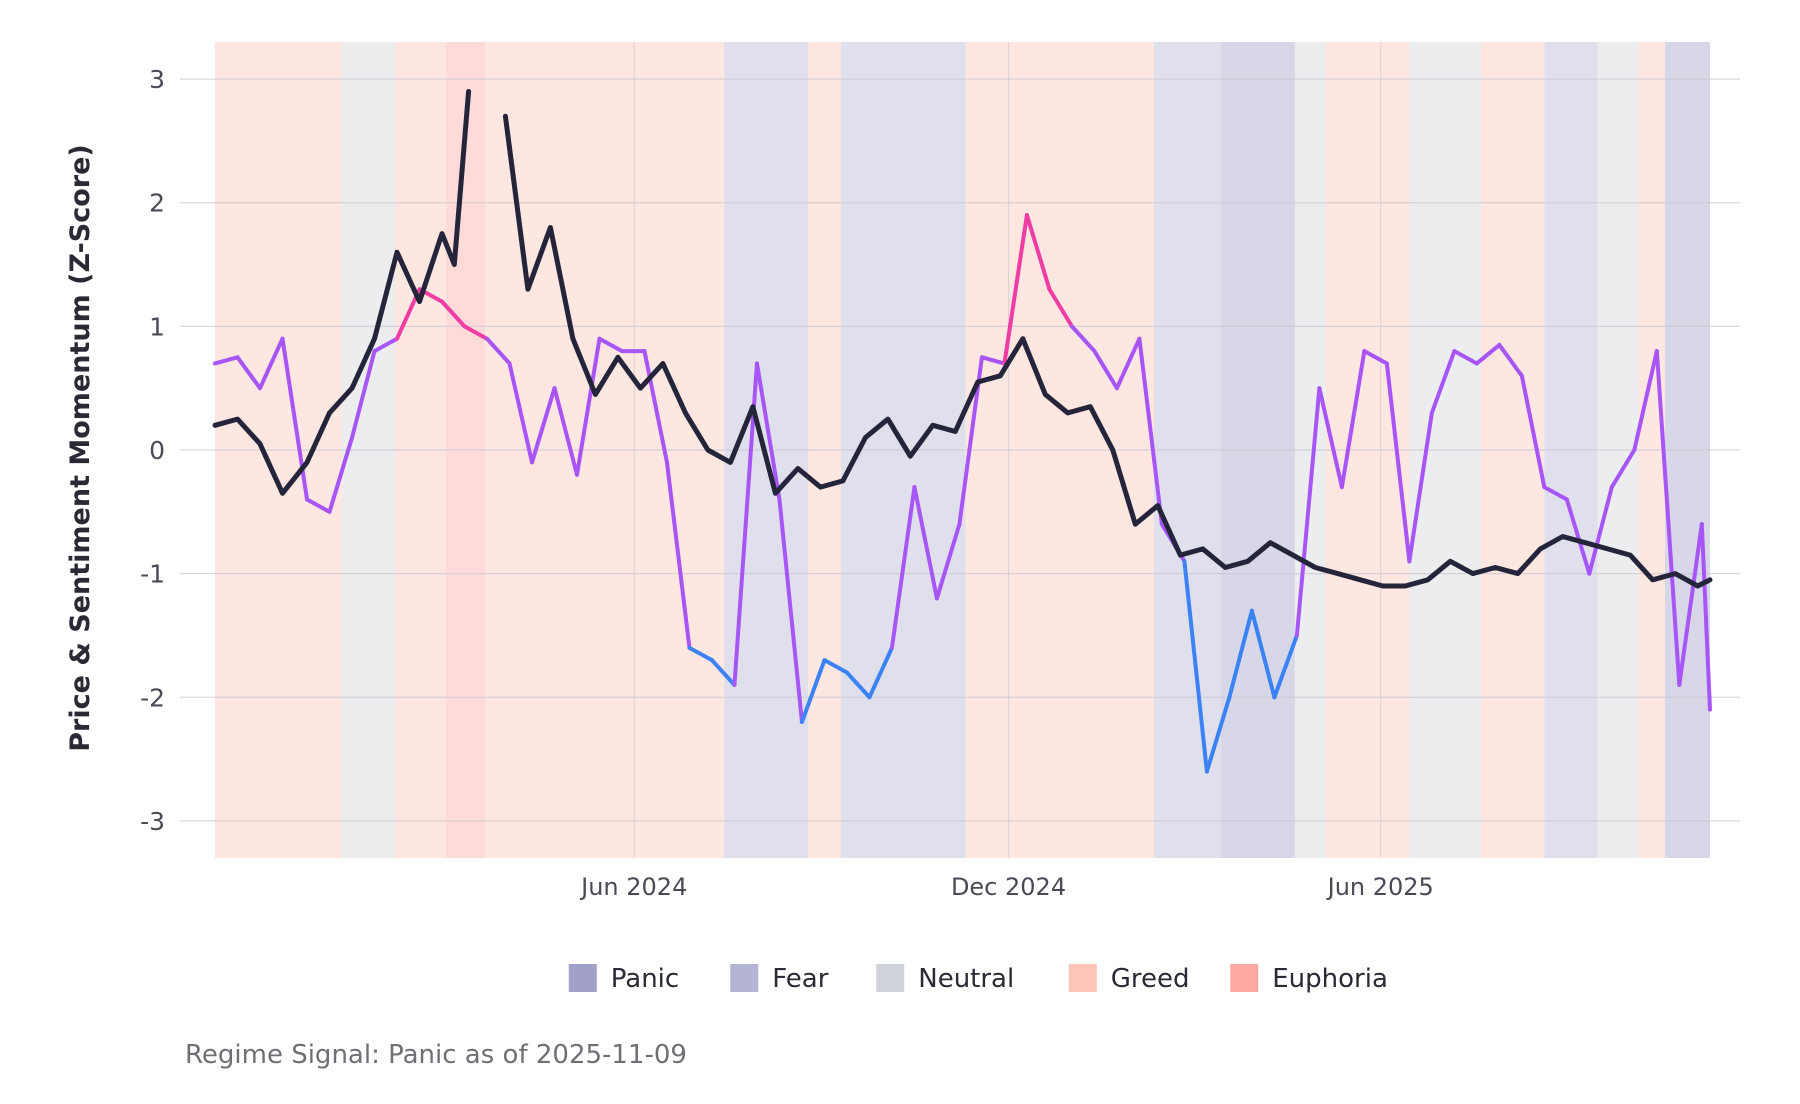 Image resolution: width=1800 pixels, height=1104 pixels. What do you see at coordinates (633, 887) in the screenshot?
I see `x-tick-label: Jun 2024` at bounding box center [633, 887].